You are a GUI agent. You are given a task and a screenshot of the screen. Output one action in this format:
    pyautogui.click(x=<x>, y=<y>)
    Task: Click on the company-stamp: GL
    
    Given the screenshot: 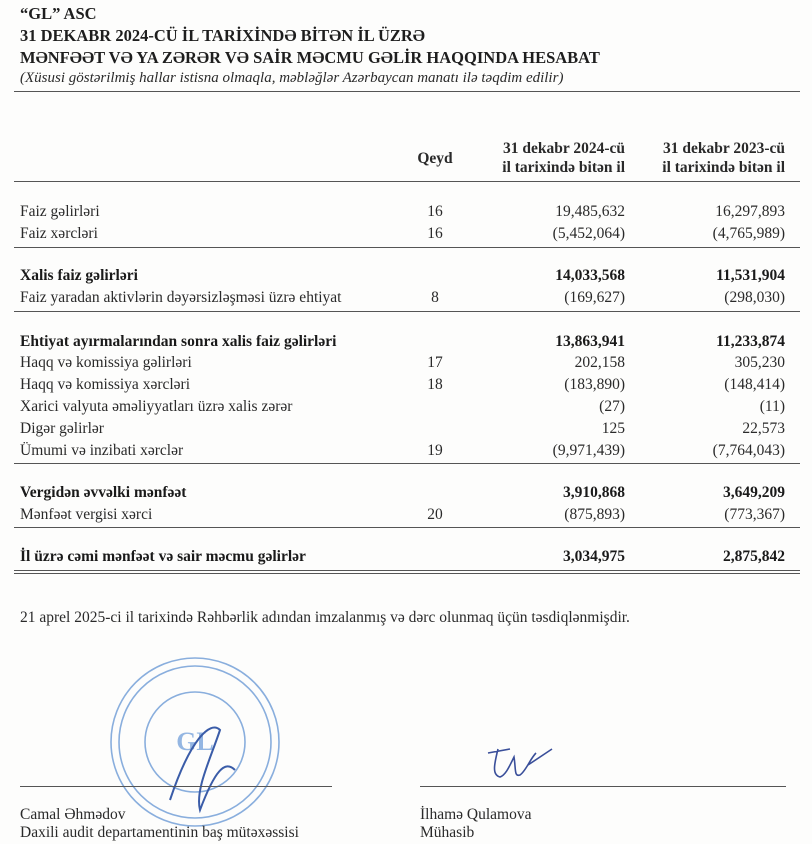 What is the action you would take?
    pyautogui.click(x=195, y=742)
    